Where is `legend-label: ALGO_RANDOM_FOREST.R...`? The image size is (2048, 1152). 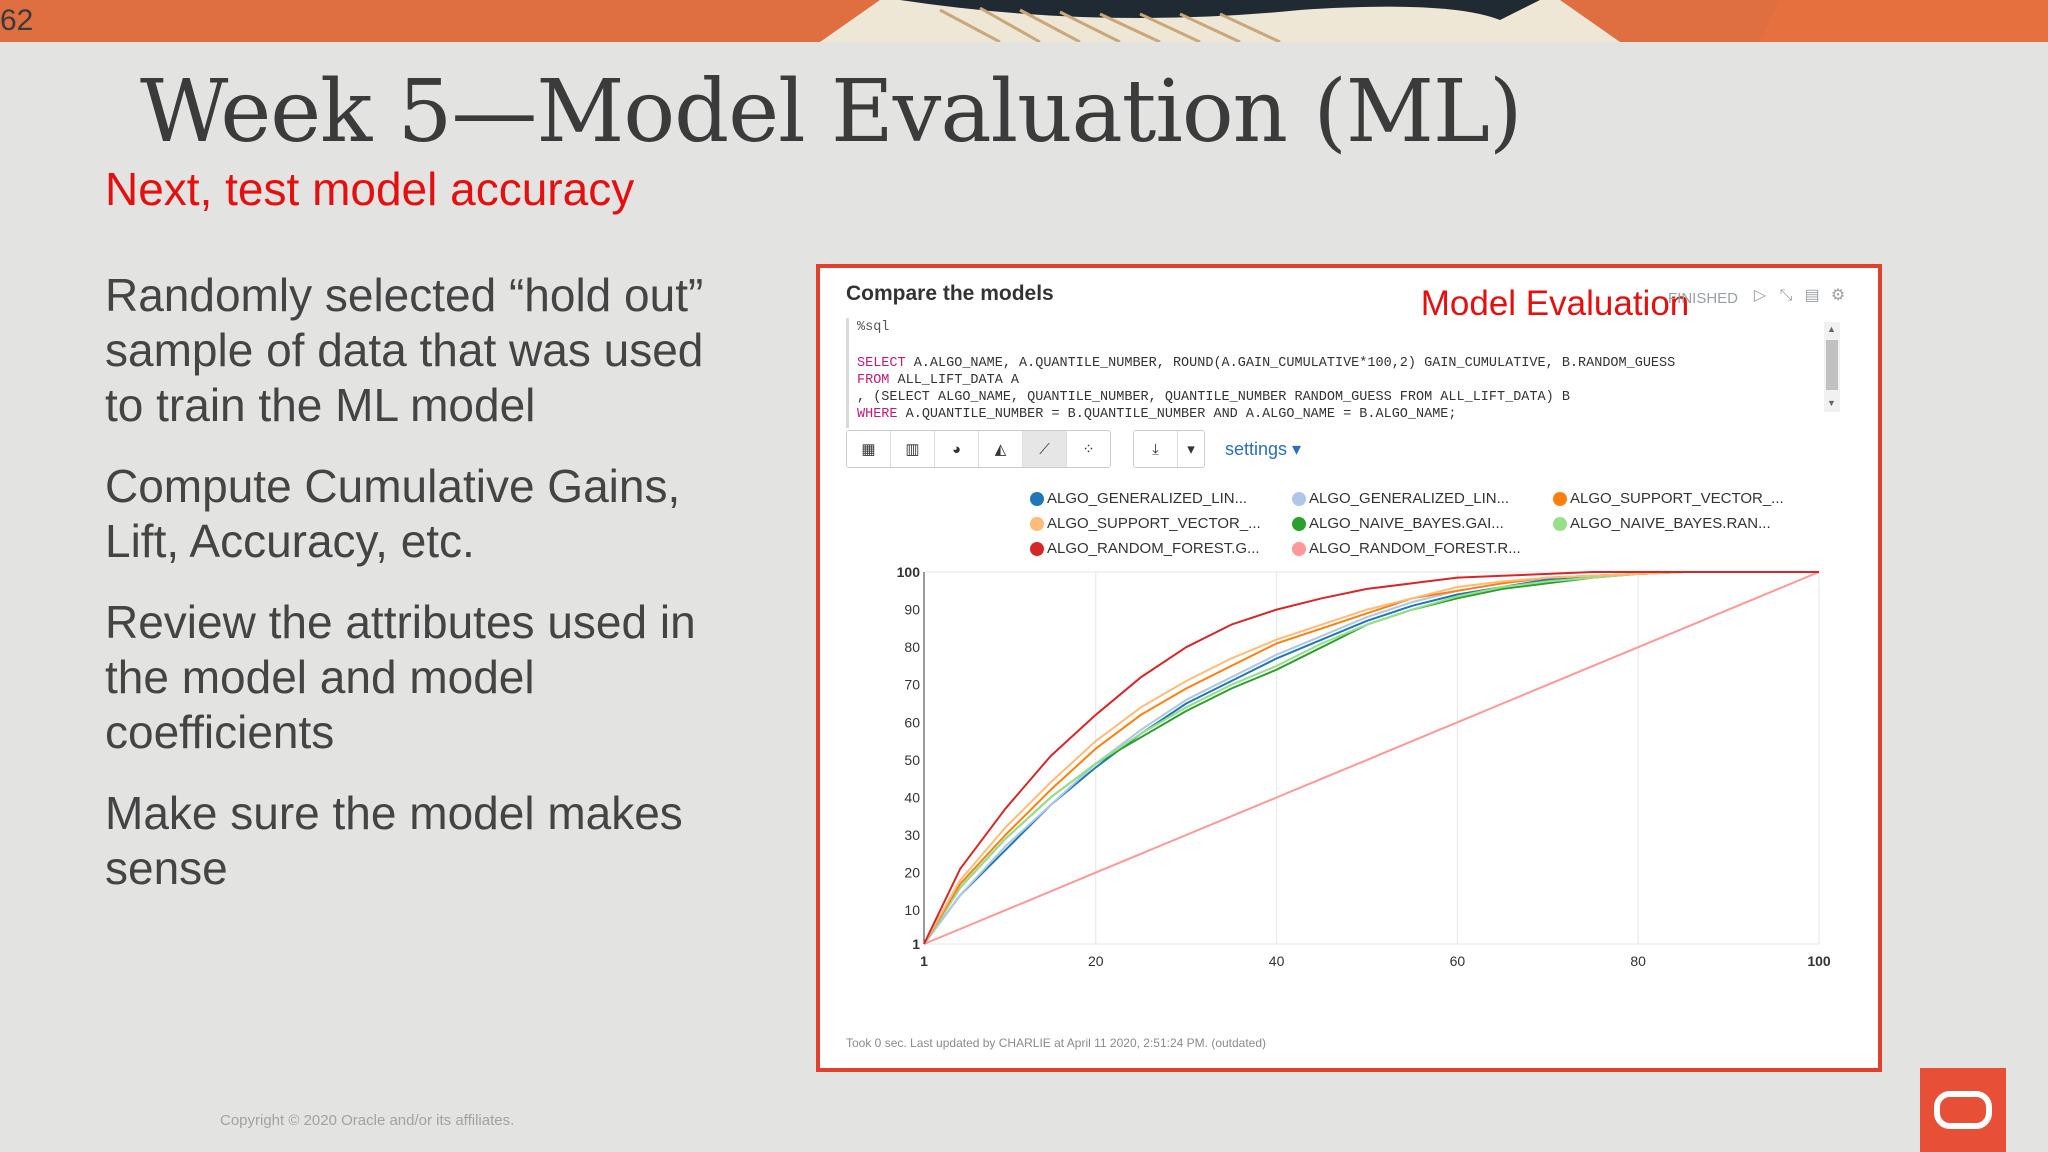
legend-label: ALGO_RANDOM_FOREST.R... is located at coordinates (1415, 548).